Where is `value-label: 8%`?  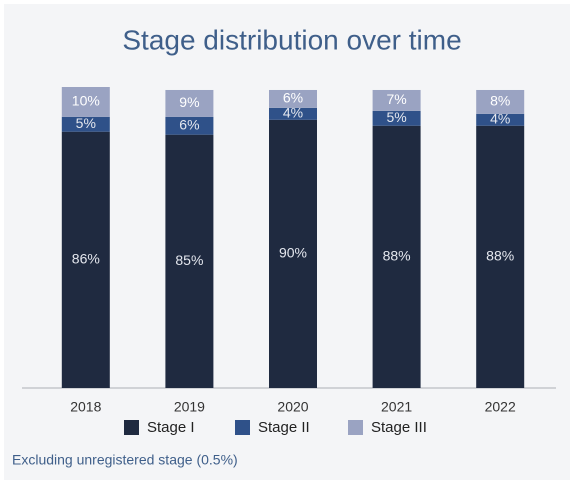 value-label: 8% is located at coordinates (500, 101).